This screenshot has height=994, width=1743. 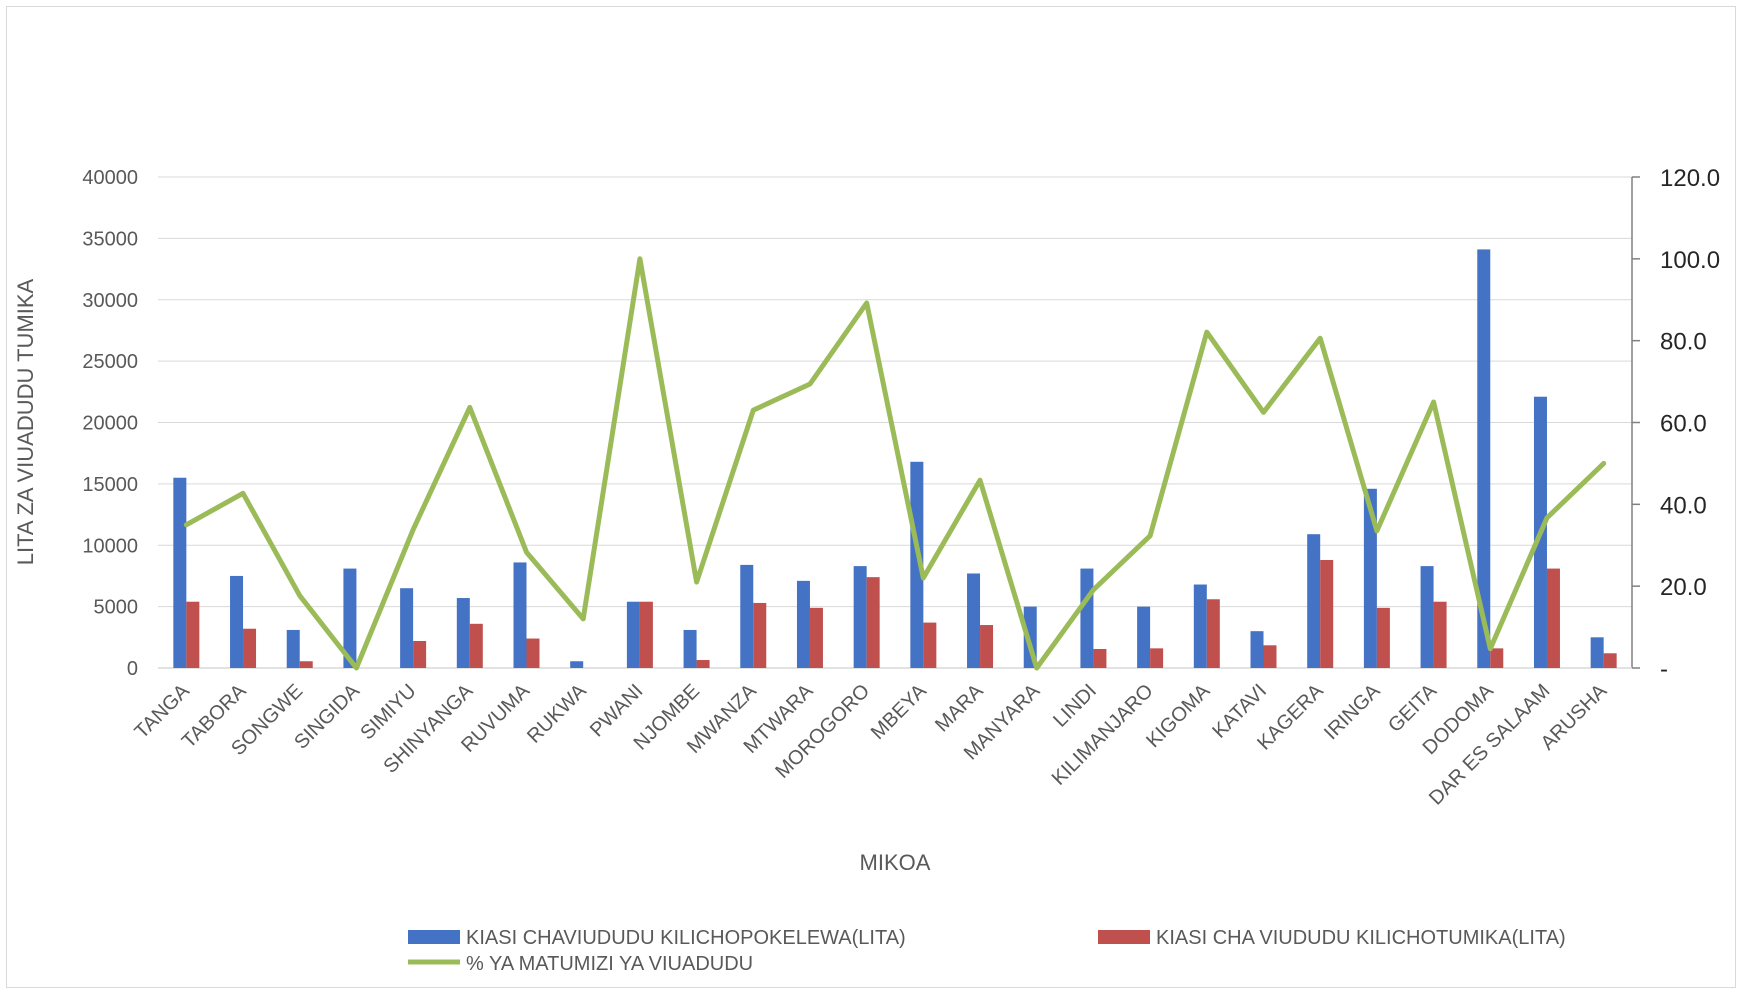 What do you see at coordinates (609, 964) in the screenshot?
I see `legend-label-percent: % YA MATUMIZI YA VIUADUDU` at bounding box center [609, 964].